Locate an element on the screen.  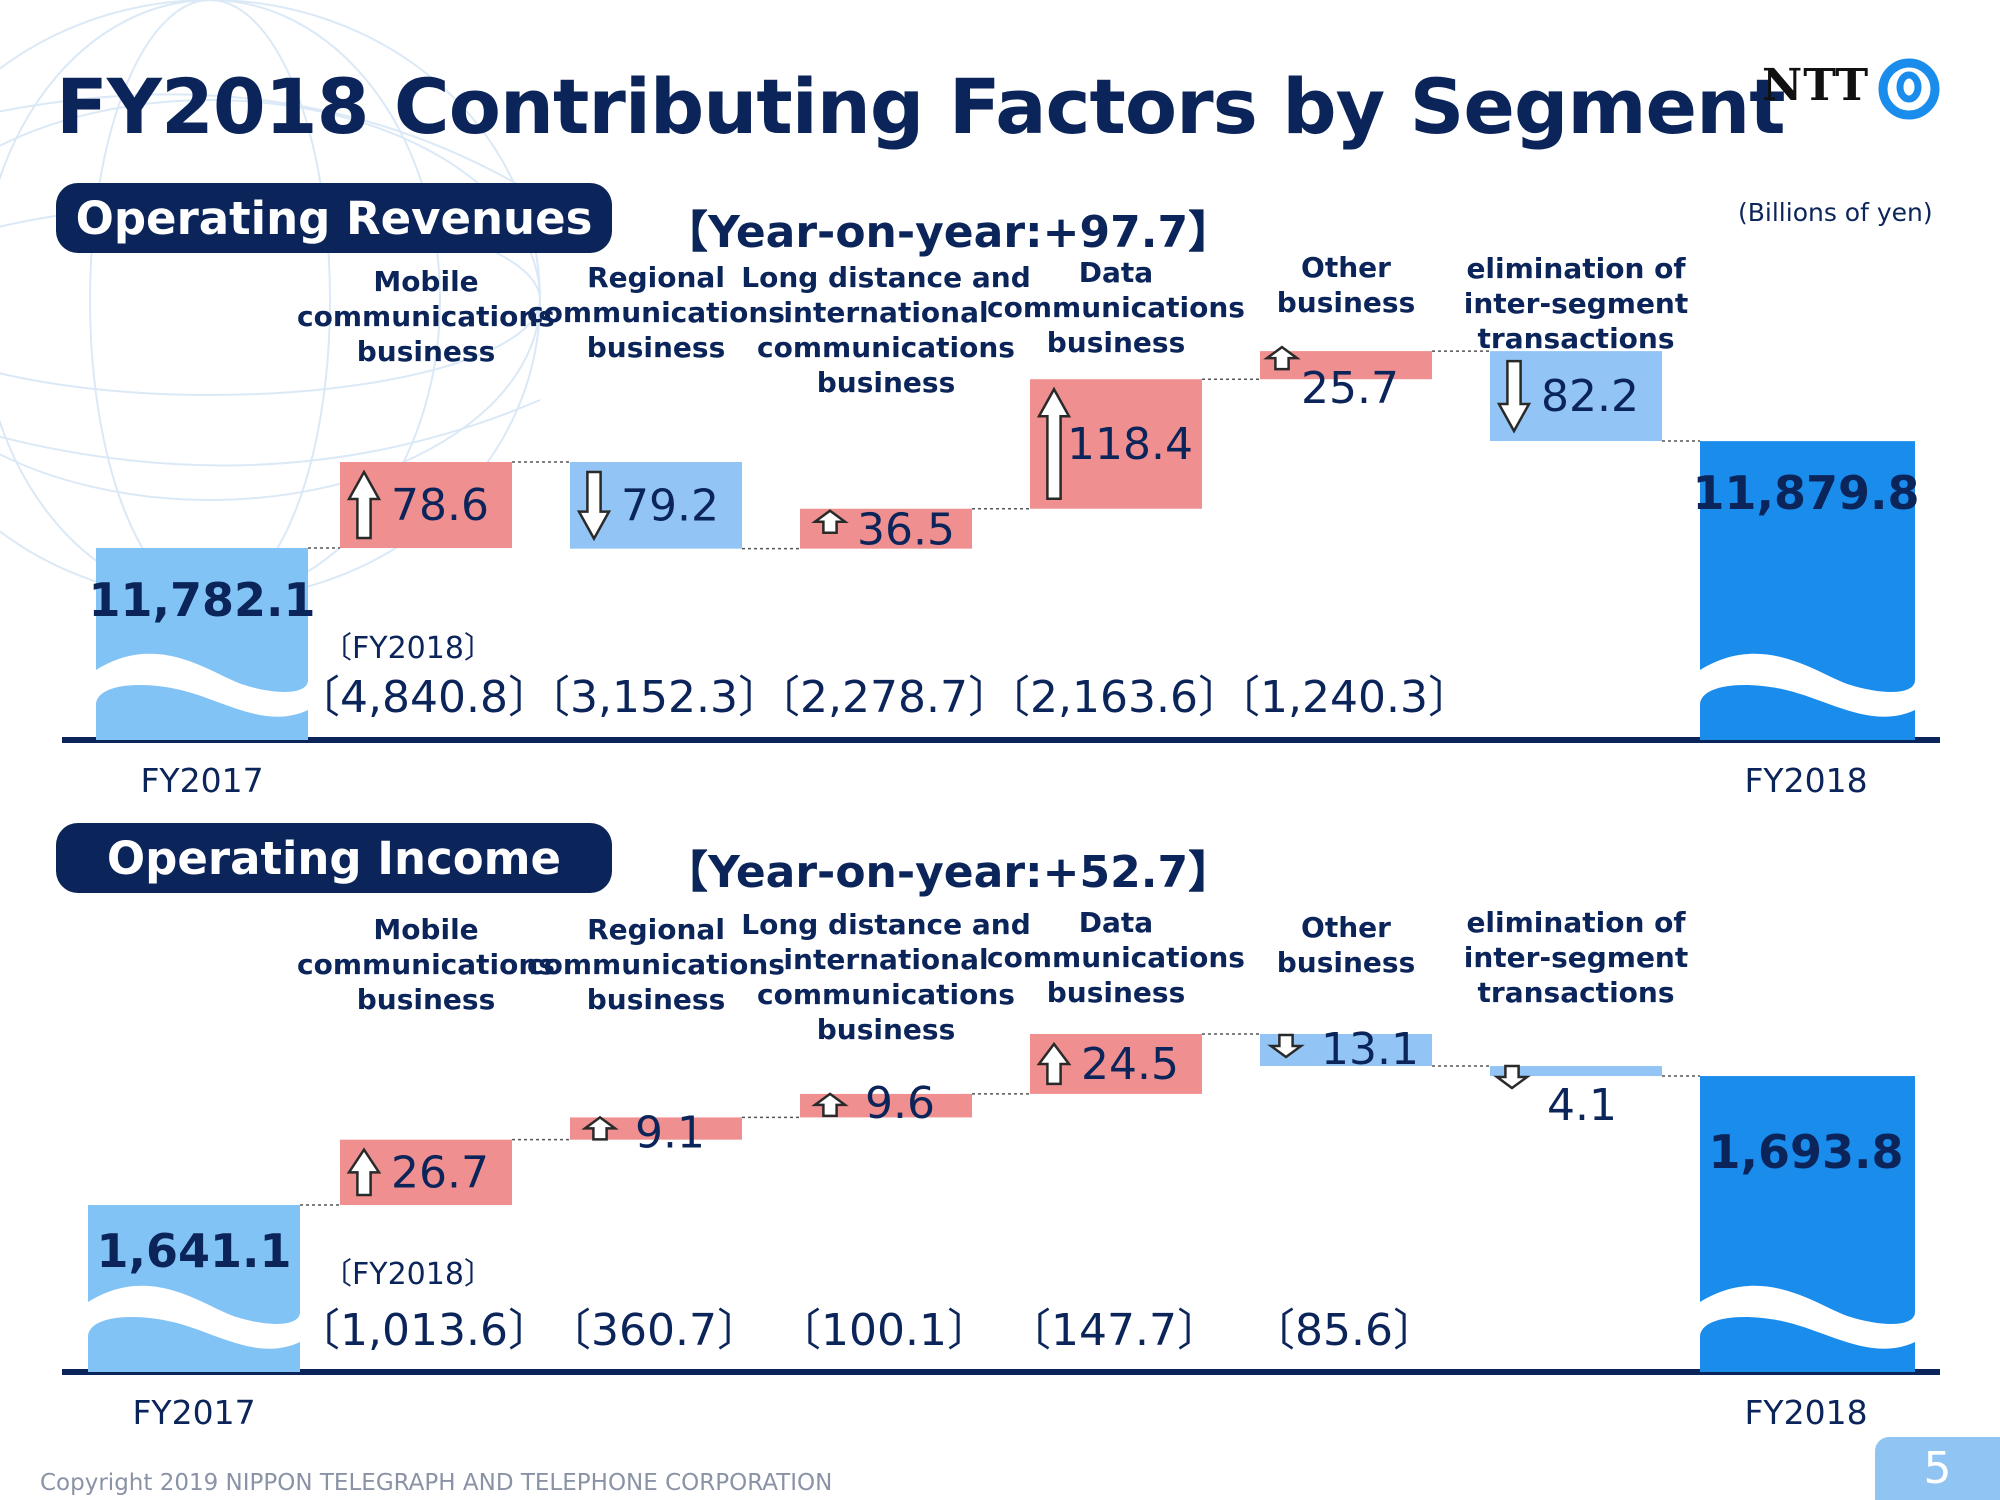
income-value-label-5: 4.1 is located at coordinates (1582, 1105).